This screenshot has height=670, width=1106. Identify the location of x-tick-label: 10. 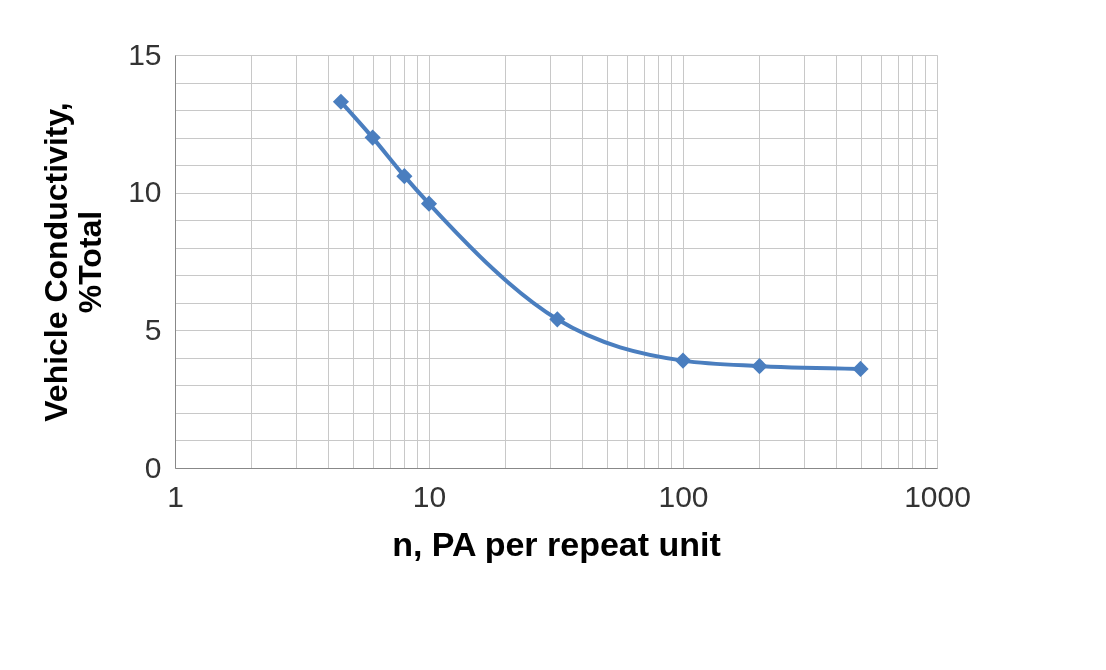
(429, 496).